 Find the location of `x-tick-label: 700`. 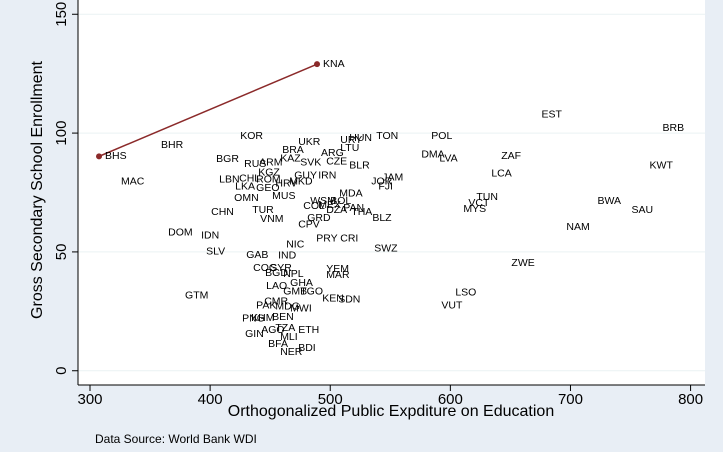

x-tick-label: 700 is located at coordinates (570, 399).